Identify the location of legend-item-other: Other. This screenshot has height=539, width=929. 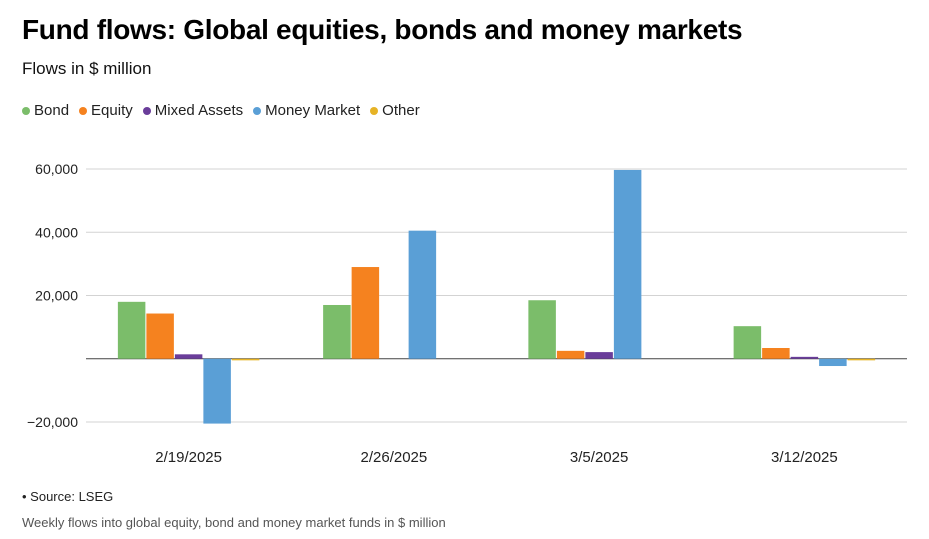
(395, 110).